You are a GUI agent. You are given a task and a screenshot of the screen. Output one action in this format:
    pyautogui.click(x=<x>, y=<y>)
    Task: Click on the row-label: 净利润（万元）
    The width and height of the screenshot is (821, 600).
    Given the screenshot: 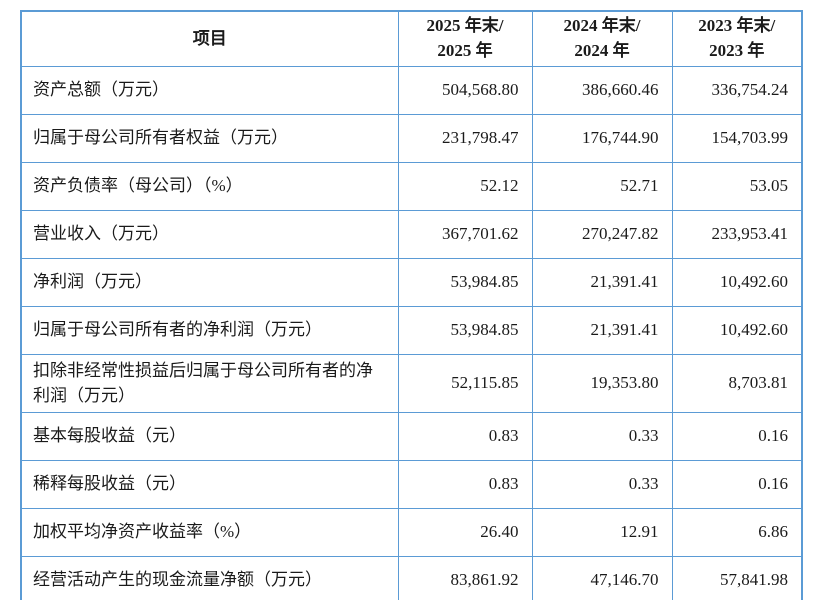 What is the action you would take?
    pyautogui.click(x=209, y=282)
    